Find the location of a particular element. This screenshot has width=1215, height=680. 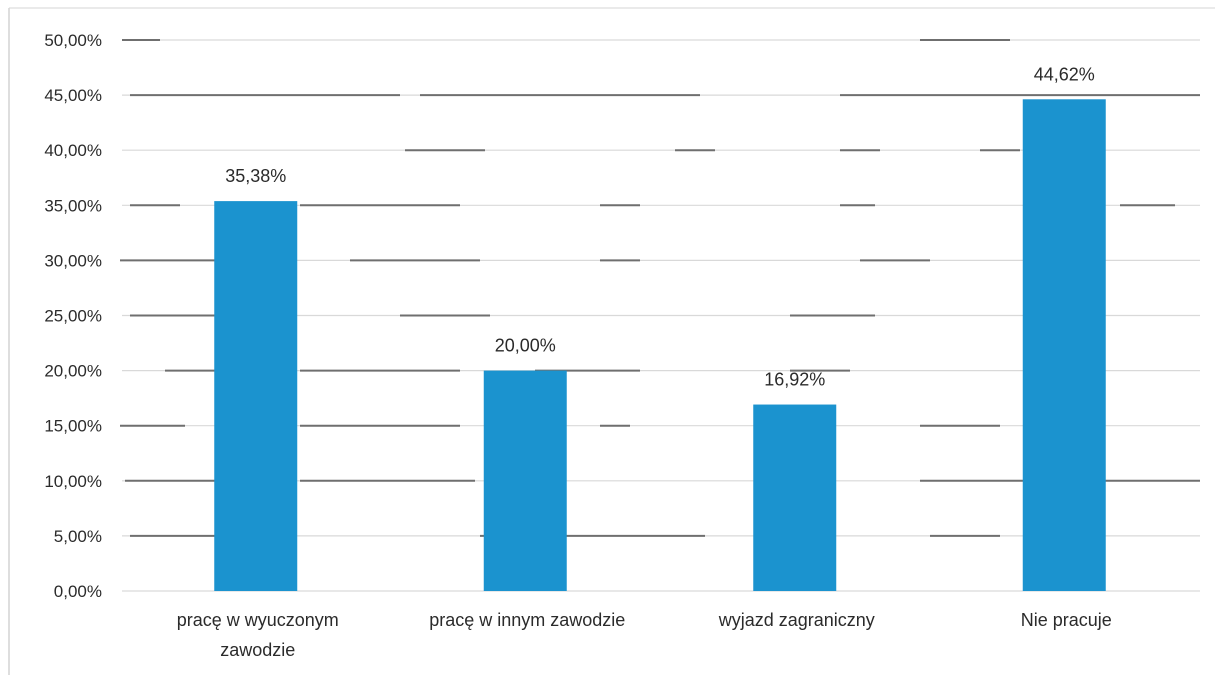

data-label: 44,62% is located at coordinates (1064, 74).